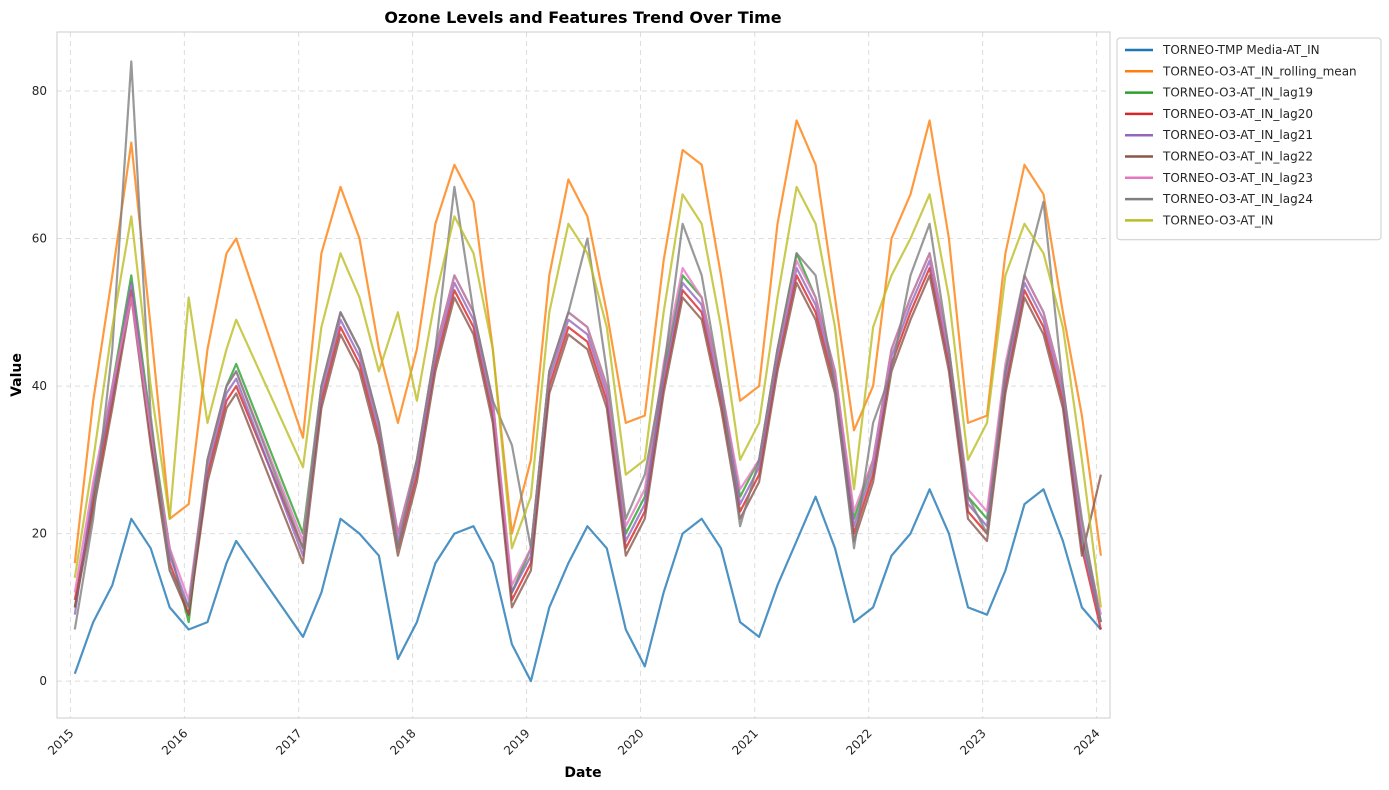  What do you see at coordinates (39, 91) in the screenshot?
I see `y-tick-label: 80` at bounding box center [39, 91].